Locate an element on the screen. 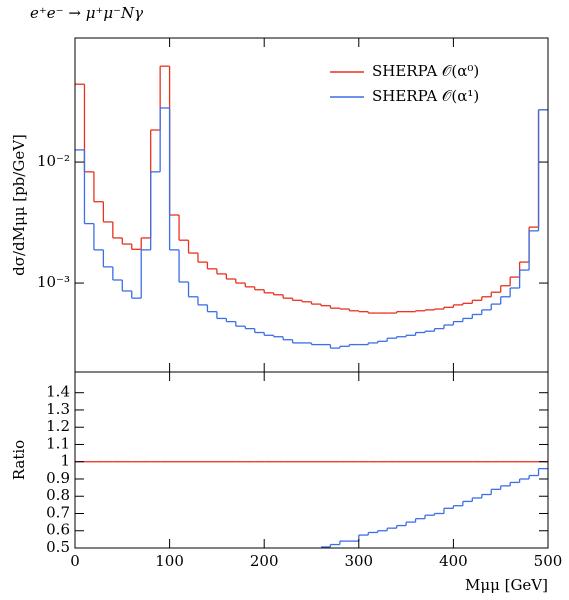 Image resolution: width=569 pixels, height=600 pixels. y-tick-label: 0.9 is located at coordinates (58, 478).